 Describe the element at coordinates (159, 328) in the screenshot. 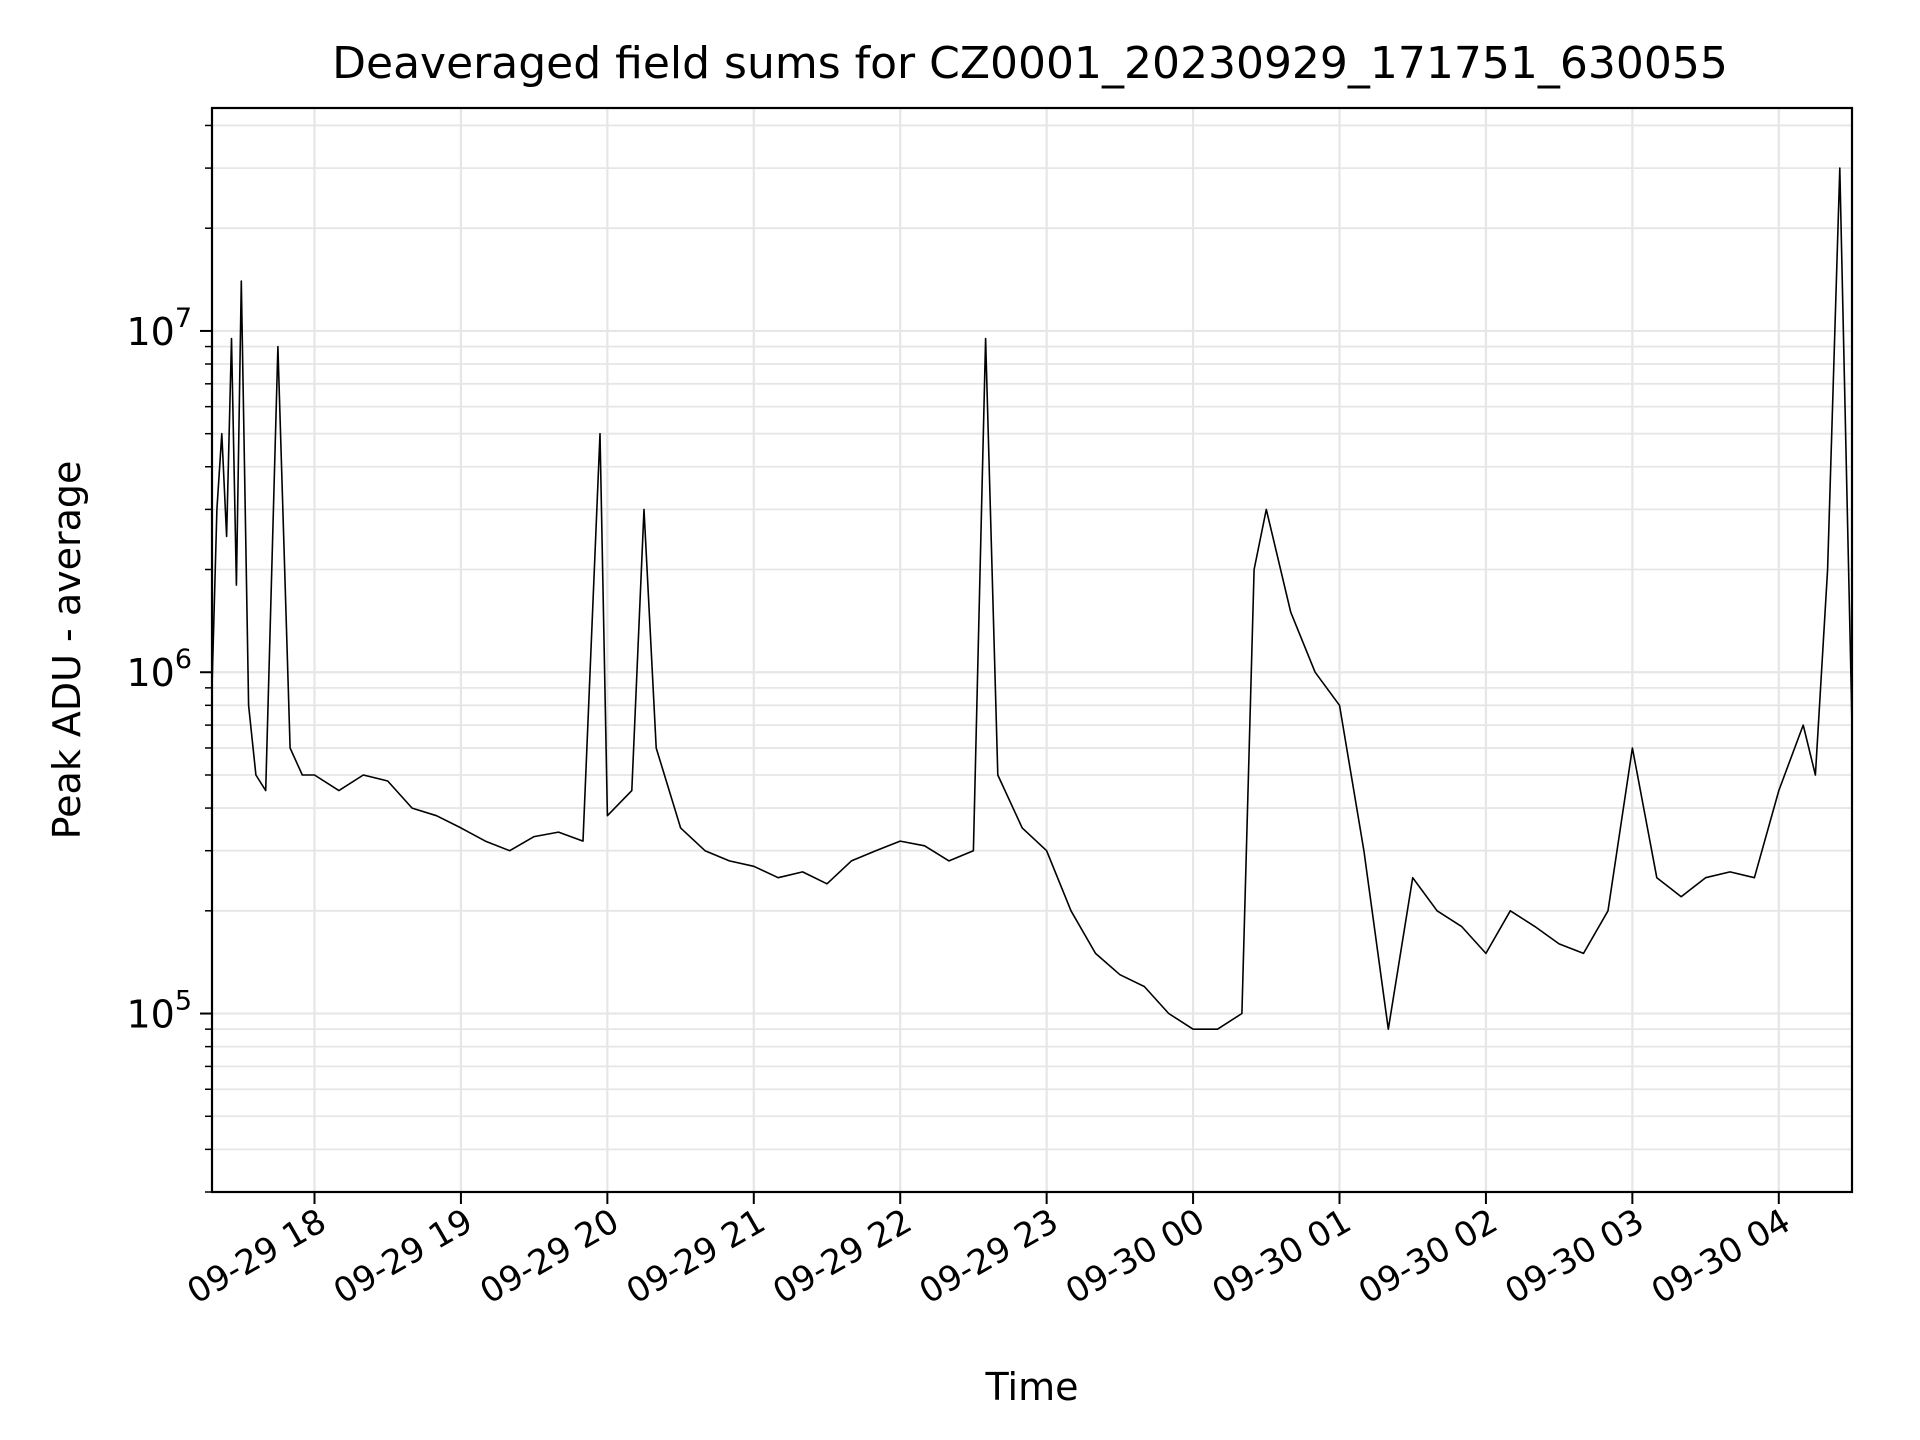

I see `y-tick-label: 10⁷` at that location.